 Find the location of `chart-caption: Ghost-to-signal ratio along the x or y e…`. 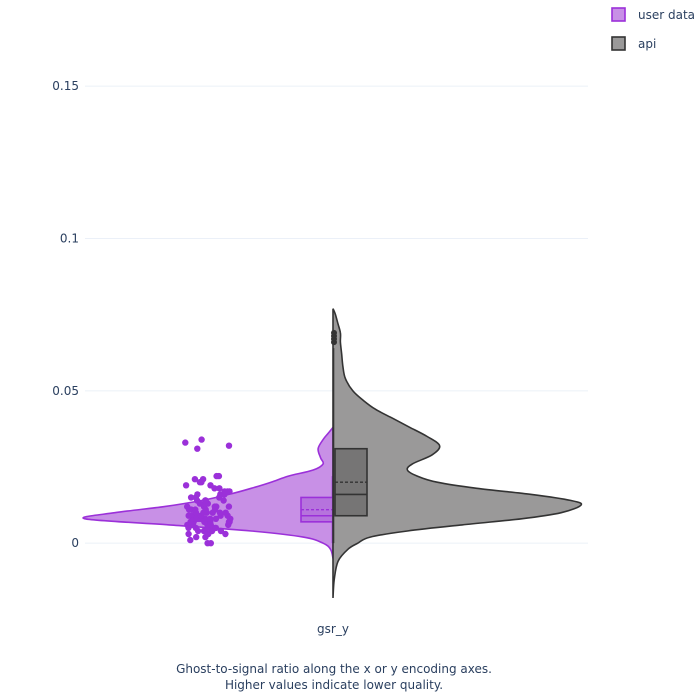

chart-caption: Ghost-to-signal ratio along the x or y e… is located at coordinates (334, 677).